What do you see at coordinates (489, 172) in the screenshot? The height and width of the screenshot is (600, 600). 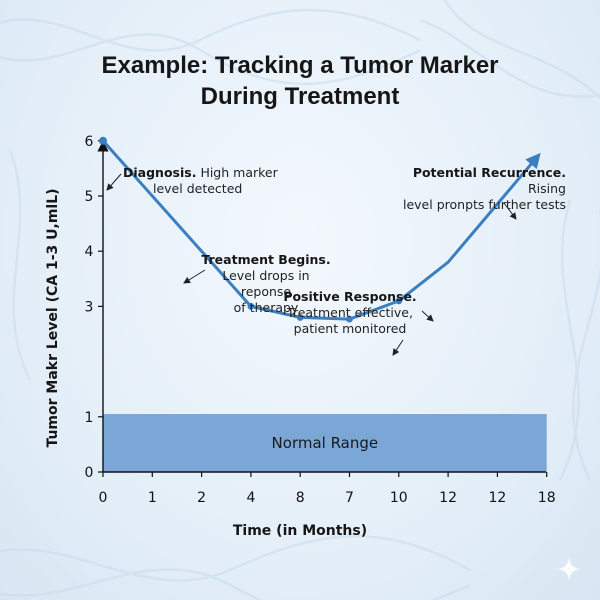 I see `recurrence-annotation-bold: Potential Recurrence.` at bounding box center [489, 172].